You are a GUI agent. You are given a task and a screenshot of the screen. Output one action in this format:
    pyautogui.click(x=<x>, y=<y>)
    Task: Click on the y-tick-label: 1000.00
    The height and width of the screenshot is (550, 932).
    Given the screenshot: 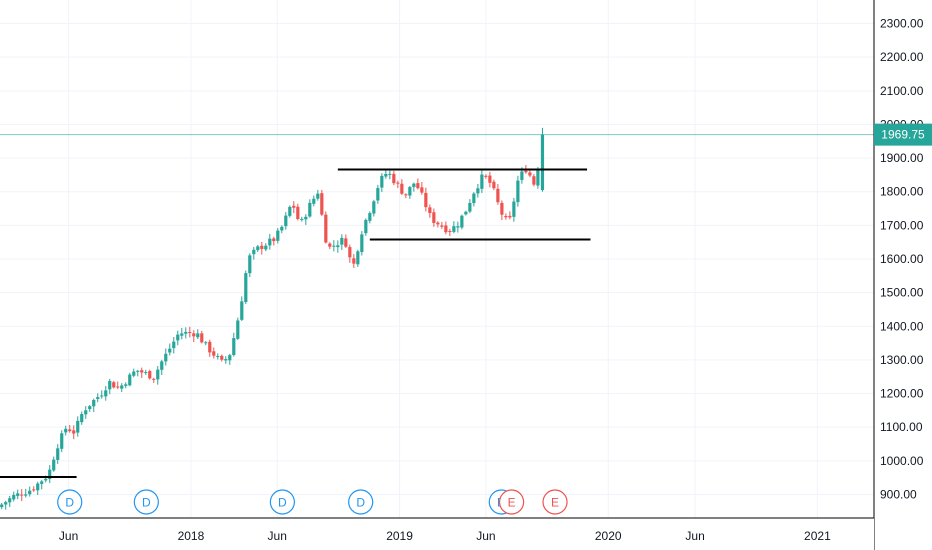 What is the action you would take?
    pyautogui.click(x=902, y=461)
    